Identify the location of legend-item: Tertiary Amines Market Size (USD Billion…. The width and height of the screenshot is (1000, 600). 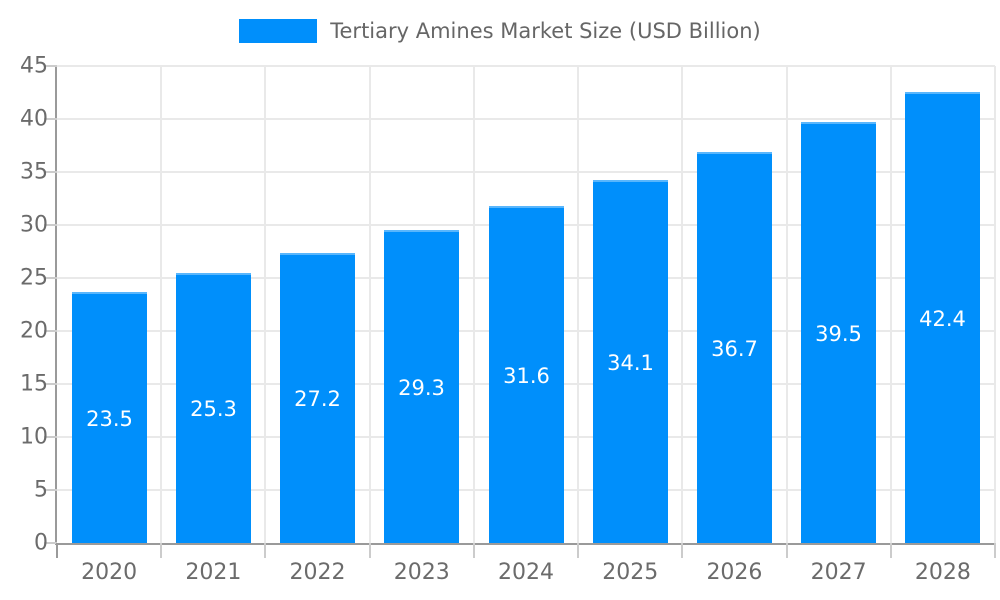
(500, 31).